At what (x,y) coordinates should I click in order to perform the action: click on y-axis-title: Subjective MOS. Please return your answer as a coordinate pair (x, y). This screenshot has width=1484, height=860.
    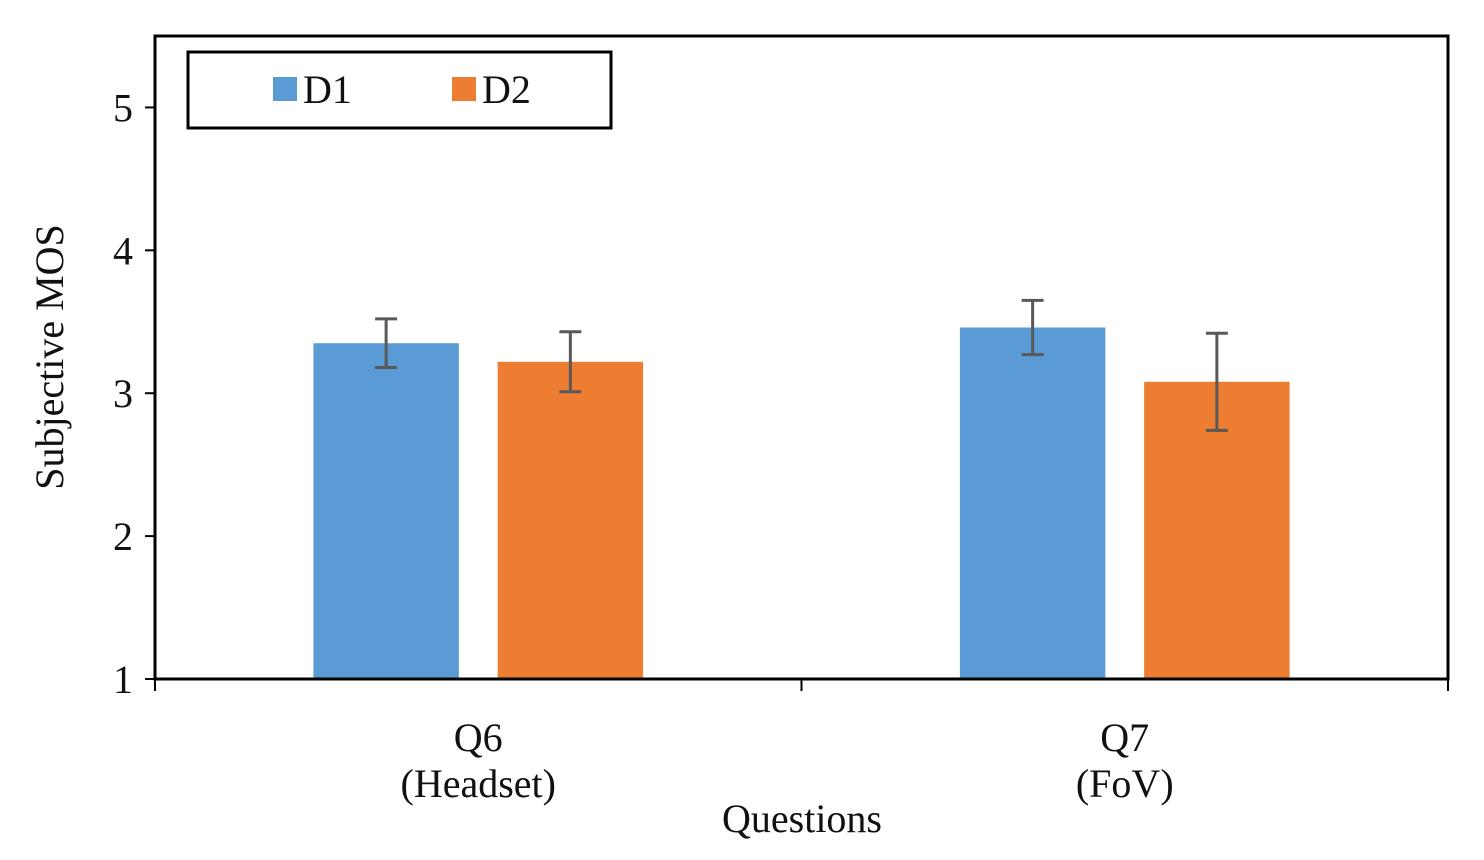
    Looking at the image, I should click on (49, 357).